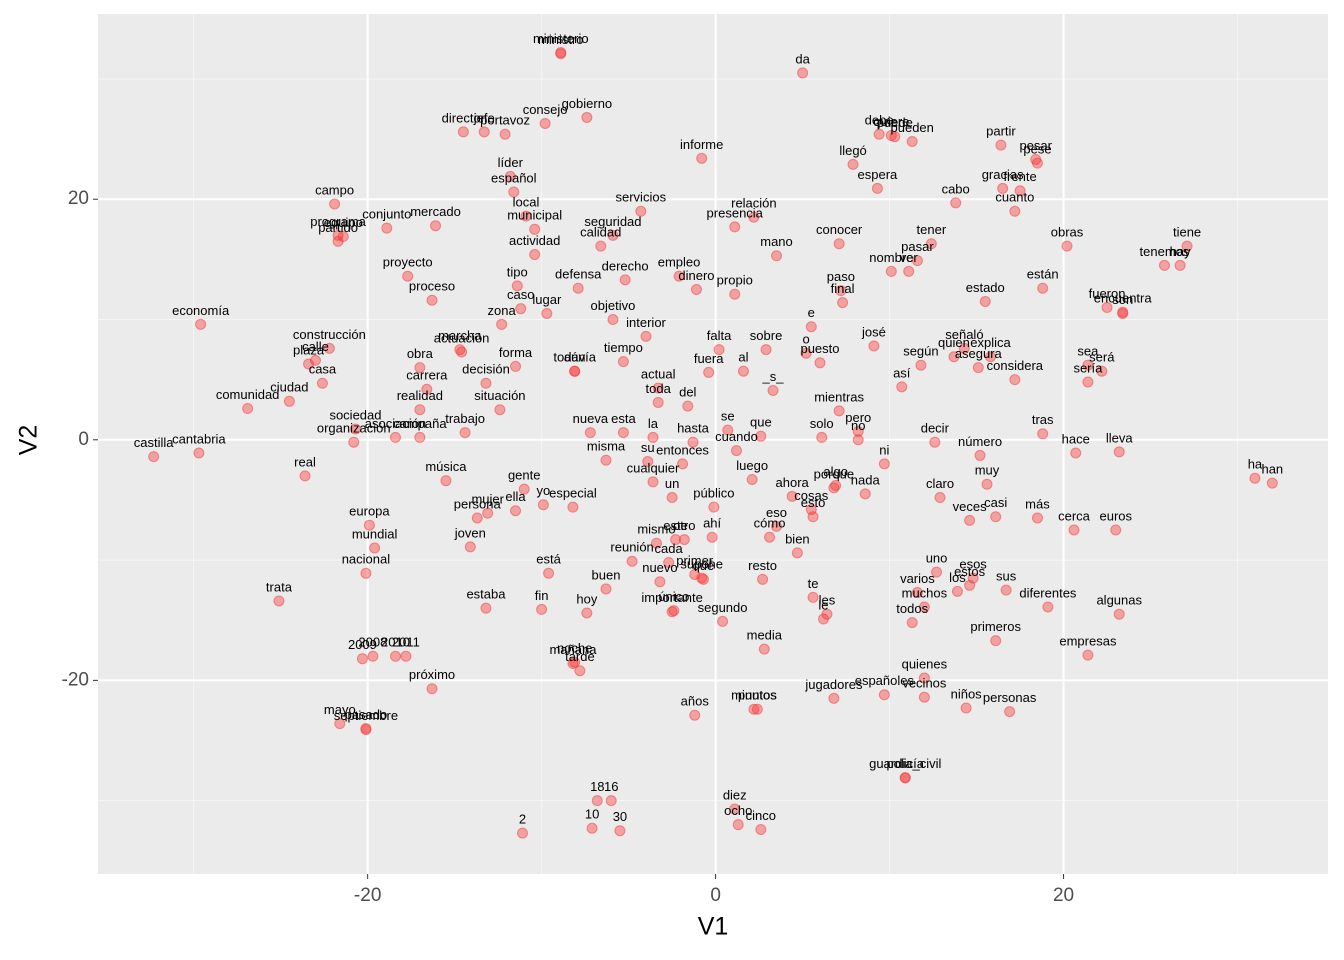 The width and height of the screenshot is (1344, 960). I want to click on point-label: economía, so click(201, 310).